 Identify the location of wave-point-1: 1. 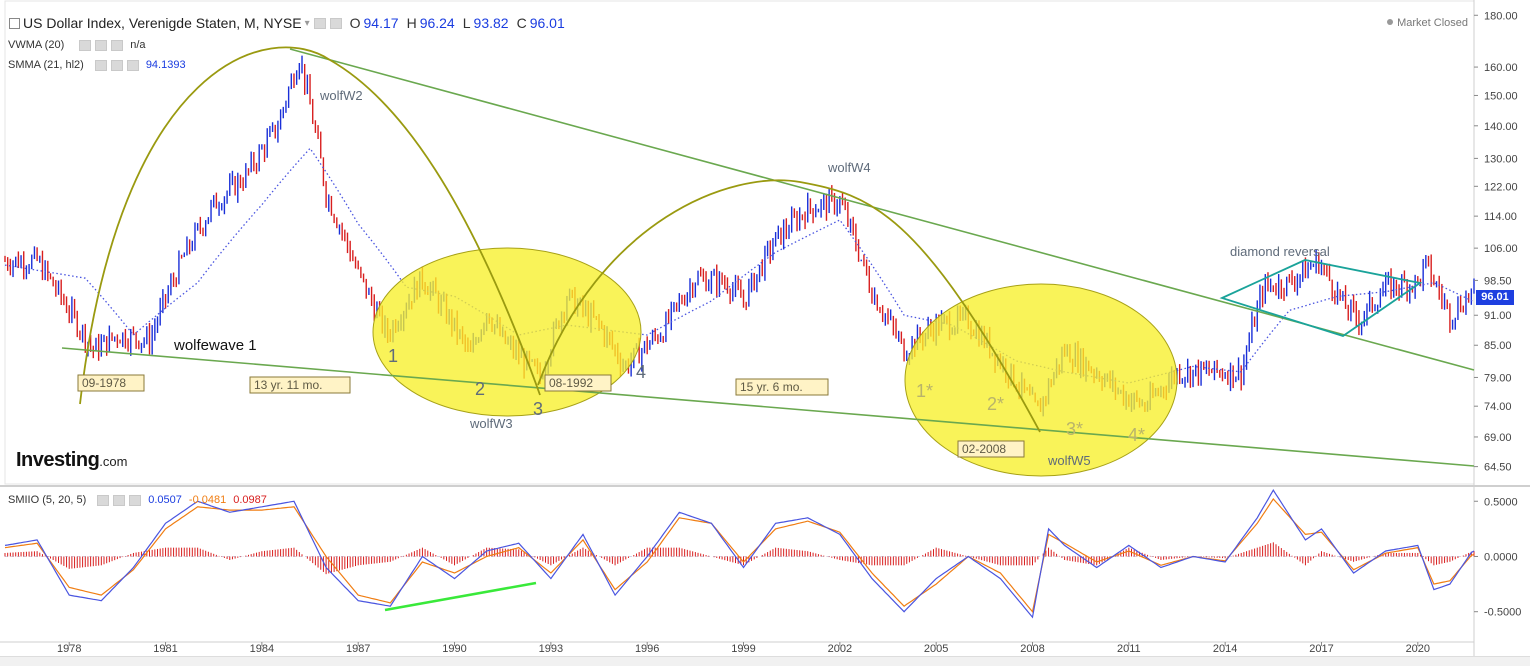
(393, 356).